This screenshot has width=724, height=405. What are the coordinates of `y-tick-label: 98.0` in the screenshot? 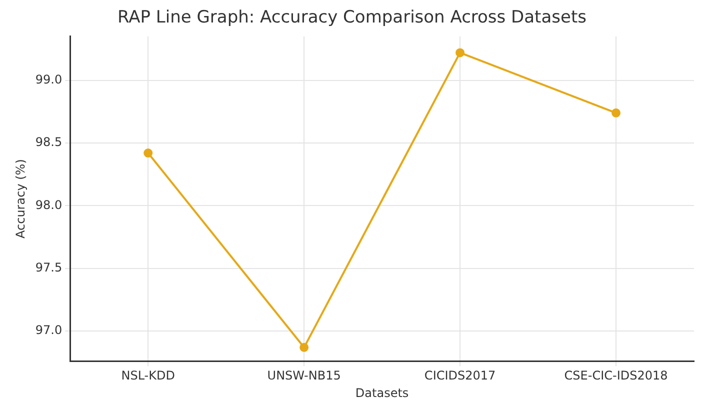 It's located at (48, 205).